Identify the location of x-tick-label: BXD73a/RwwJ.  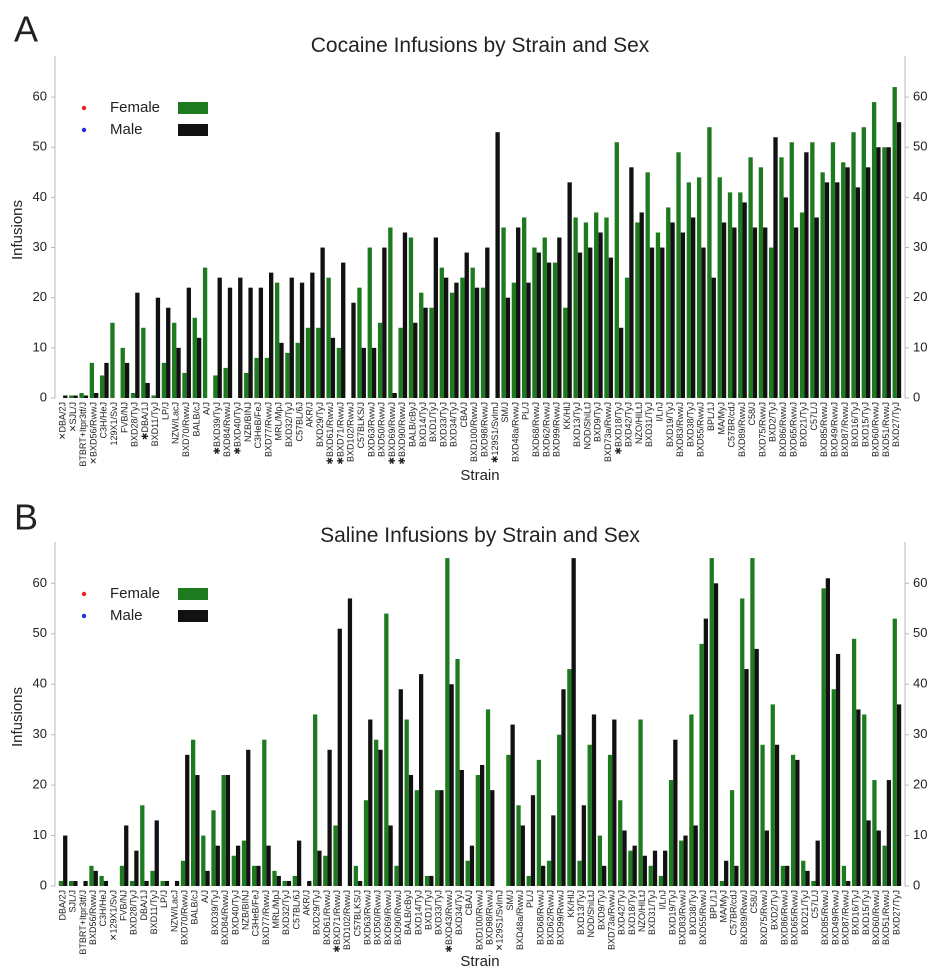
(612, 920).